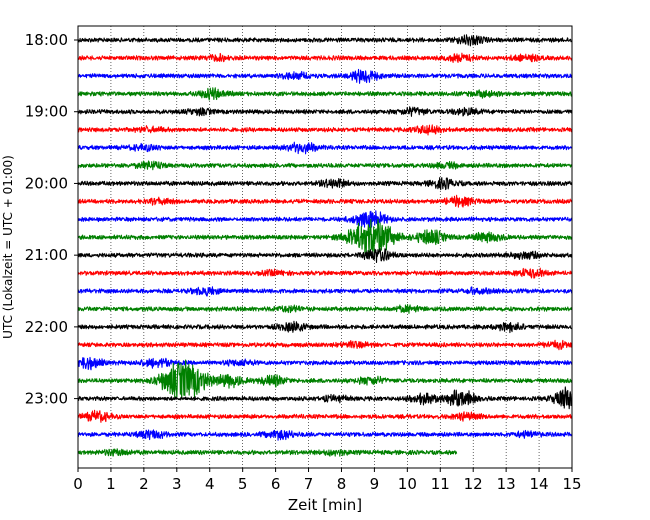 The image size is (650, 520). What do you see at coordinates (327, 480) in the screenshot?
I see `x-axis-ticks: 0 1 2 3 4 5 6 7 8 9 10 11 12 13 14 15` at bounding box center [327, 480].